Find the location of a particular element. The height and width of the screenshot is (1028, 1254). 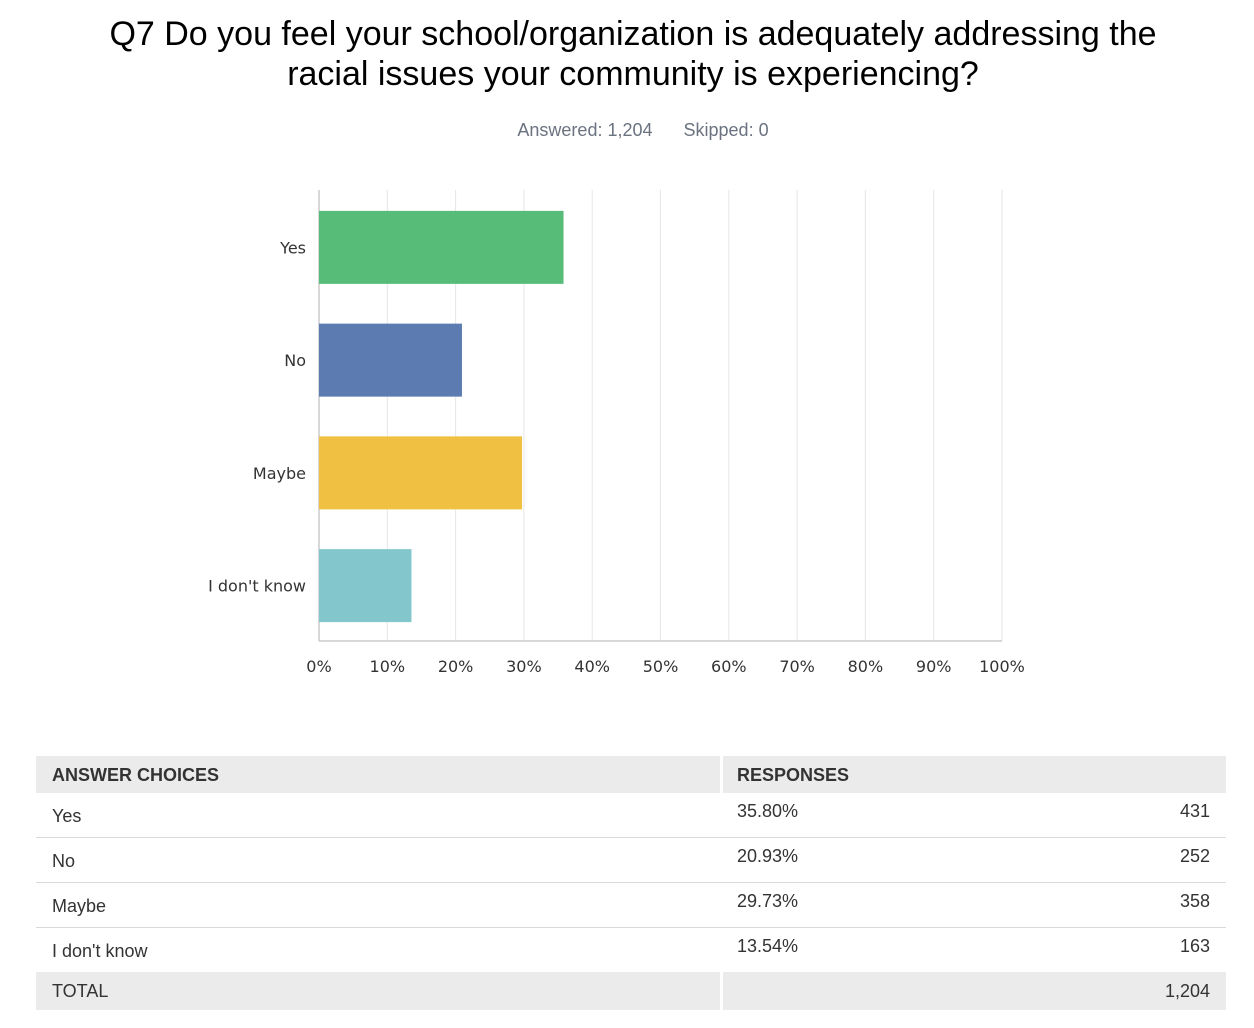

category-label: Maybe is located at coordinates (279, 473).